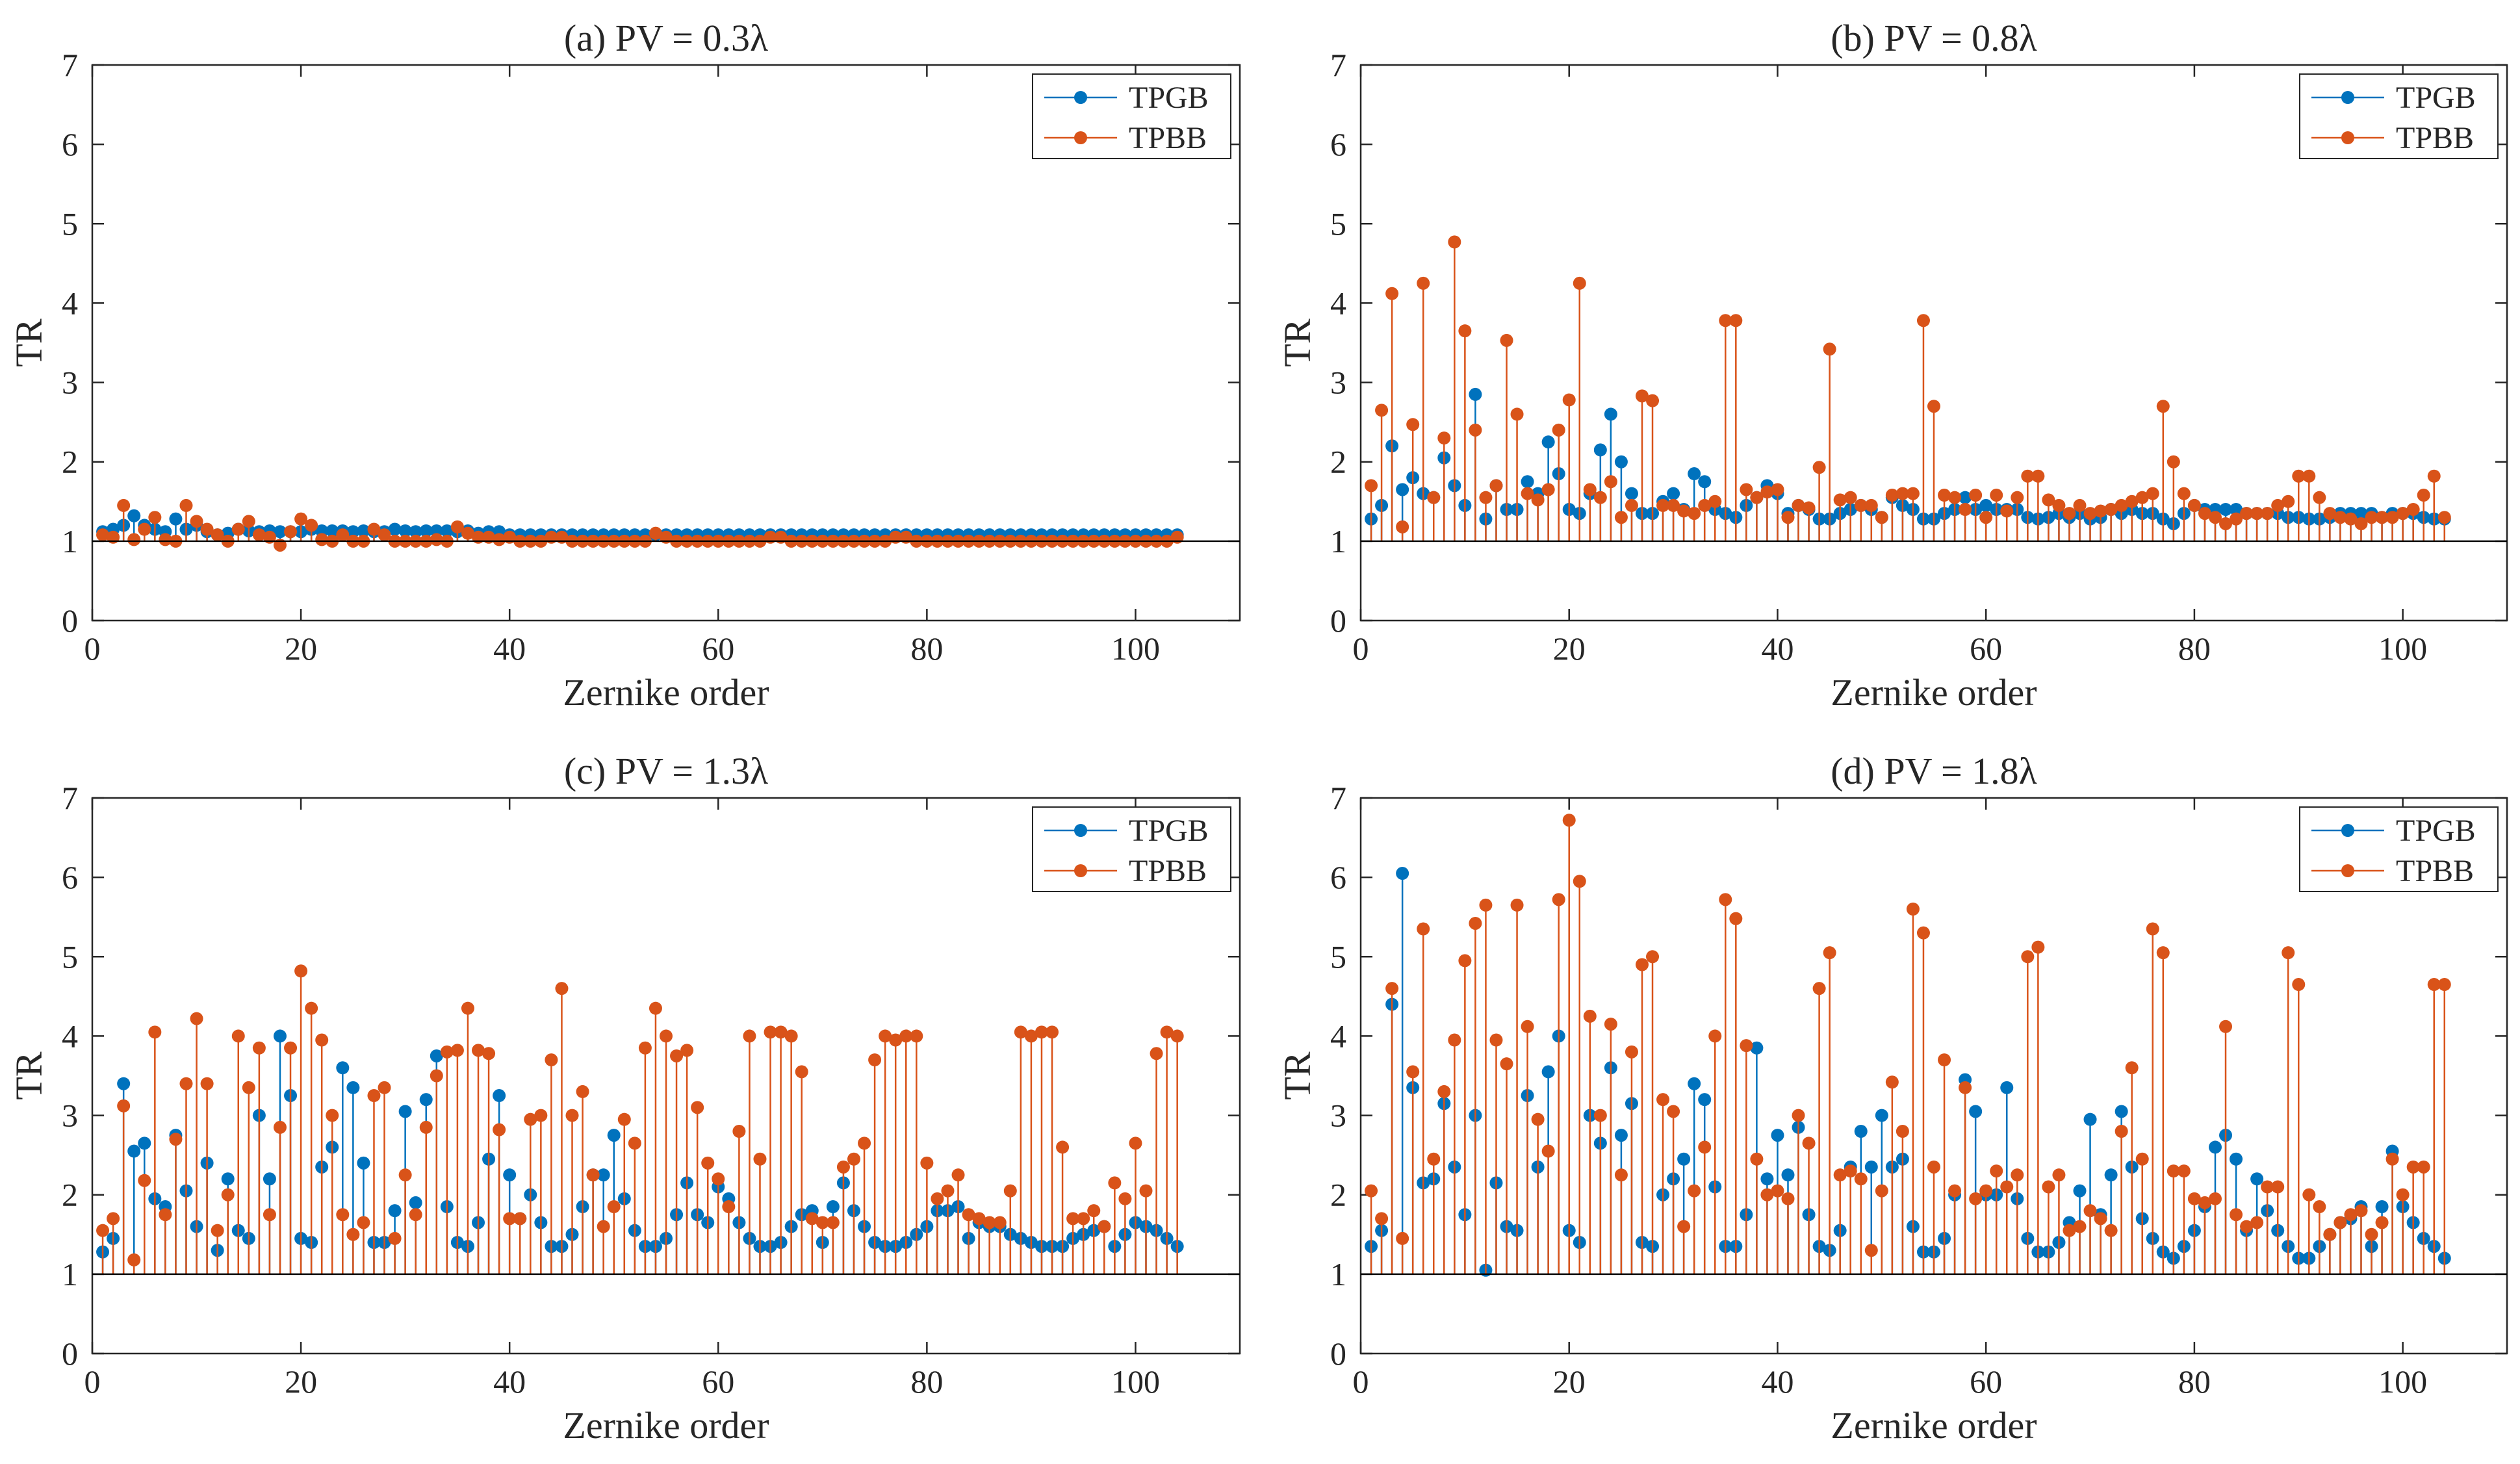  What do you see at coordinates (1986, 1381) in the screenshot?
I see `x-tick-label: 60` at bounding box center [1986, 1381].